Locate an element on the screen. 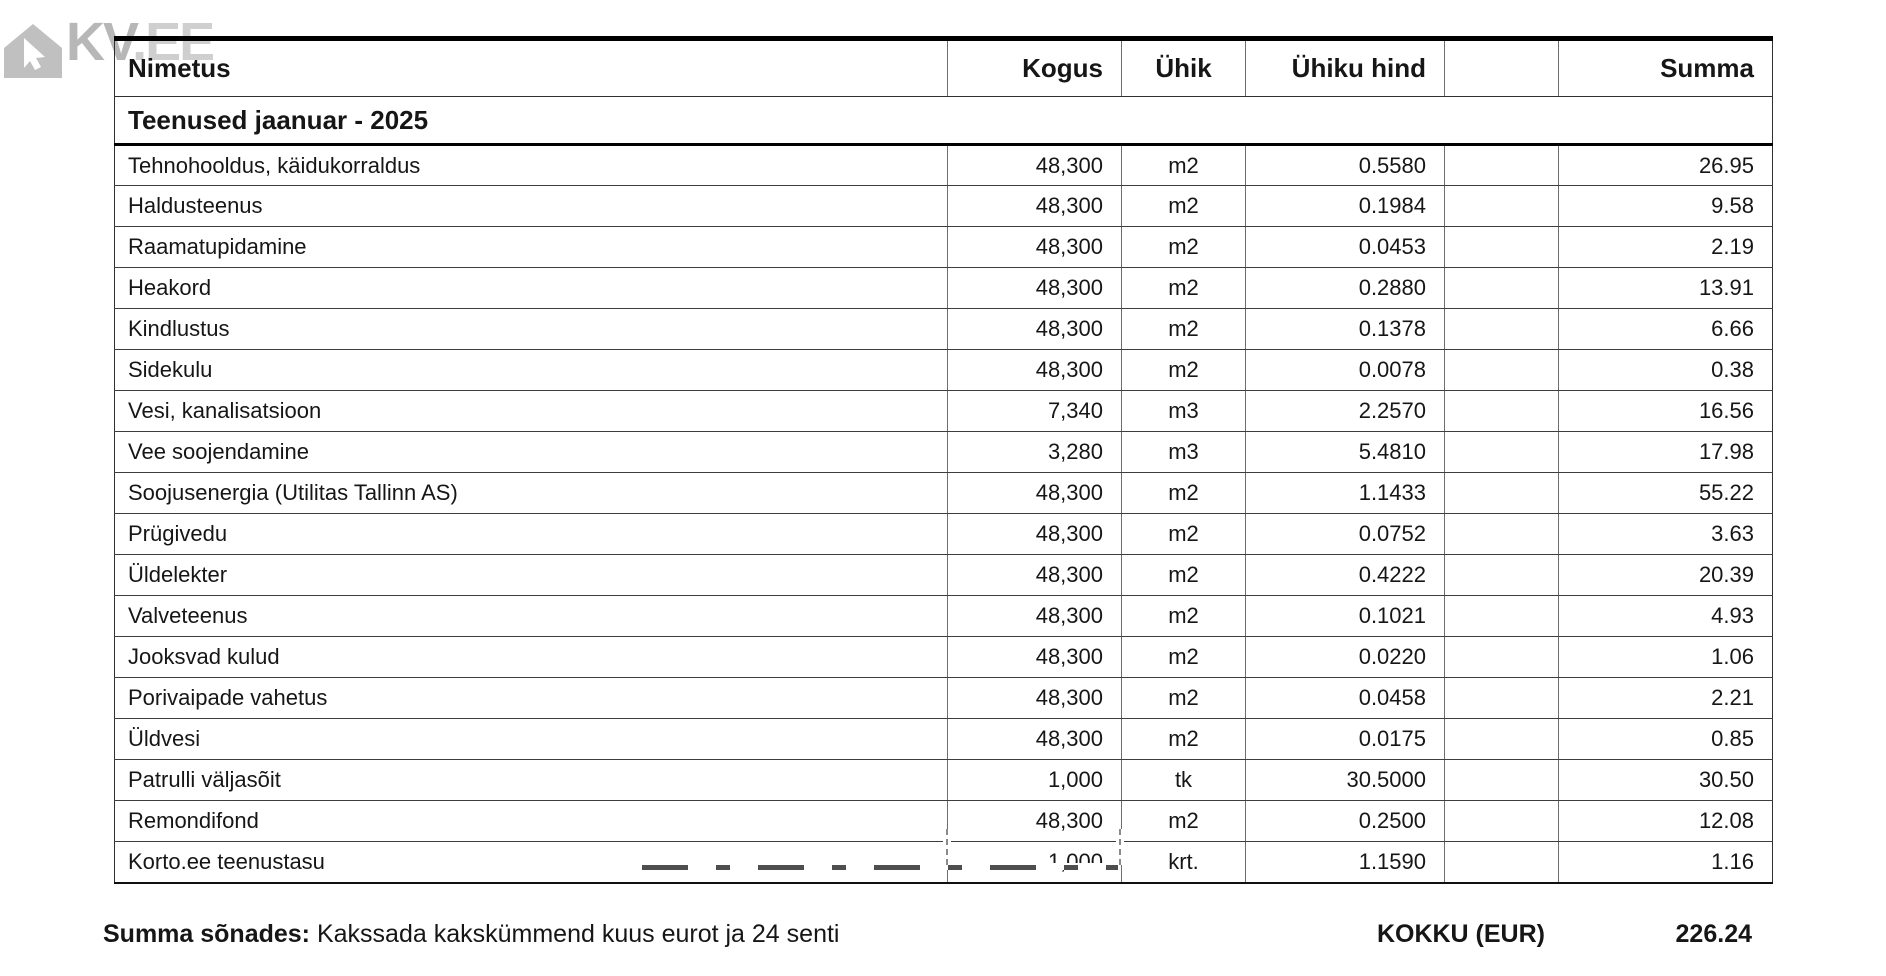 The height and width of the screenshot is (976, 1886). service-name-cell: Prügivedu is located at coordinates (531, 534).